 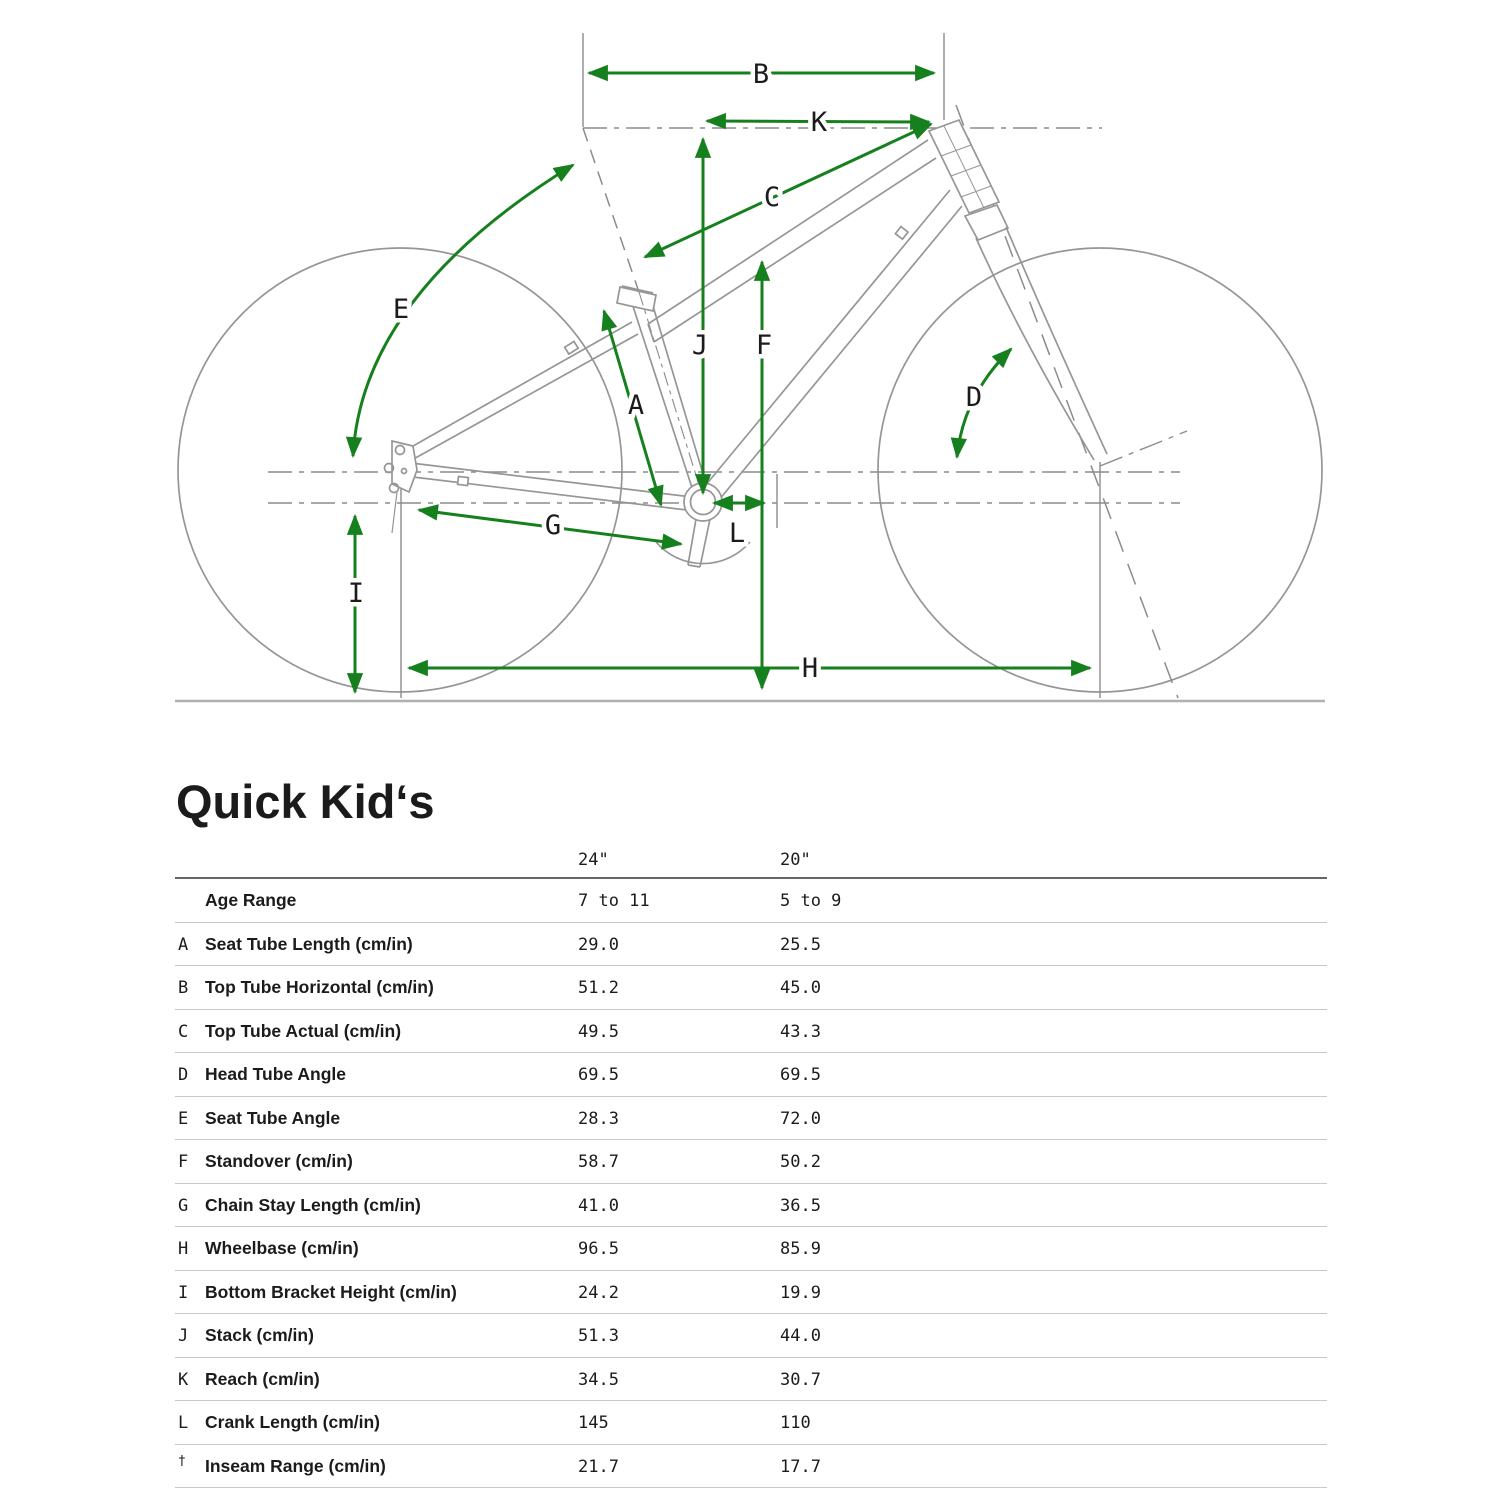 I want to click on row-value-20in: 25.5, so click(x=800, y=944).